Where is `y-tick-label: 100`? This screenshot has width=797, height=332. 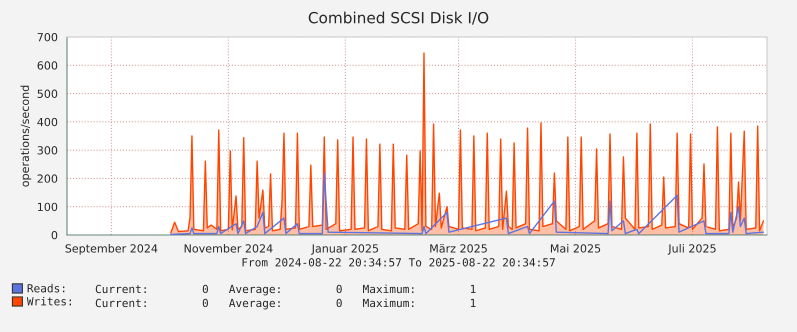 y-tick-label: 100 is located at coordinates (48, 207).